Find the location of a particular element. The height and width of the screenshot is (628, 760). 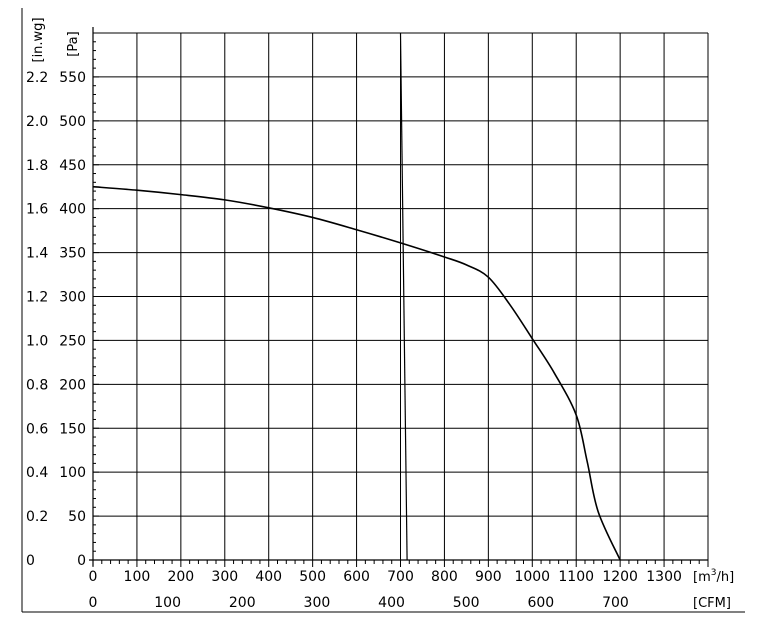

y2-tick-label-inwg: 2.0 is located at coordinates (37, 122).